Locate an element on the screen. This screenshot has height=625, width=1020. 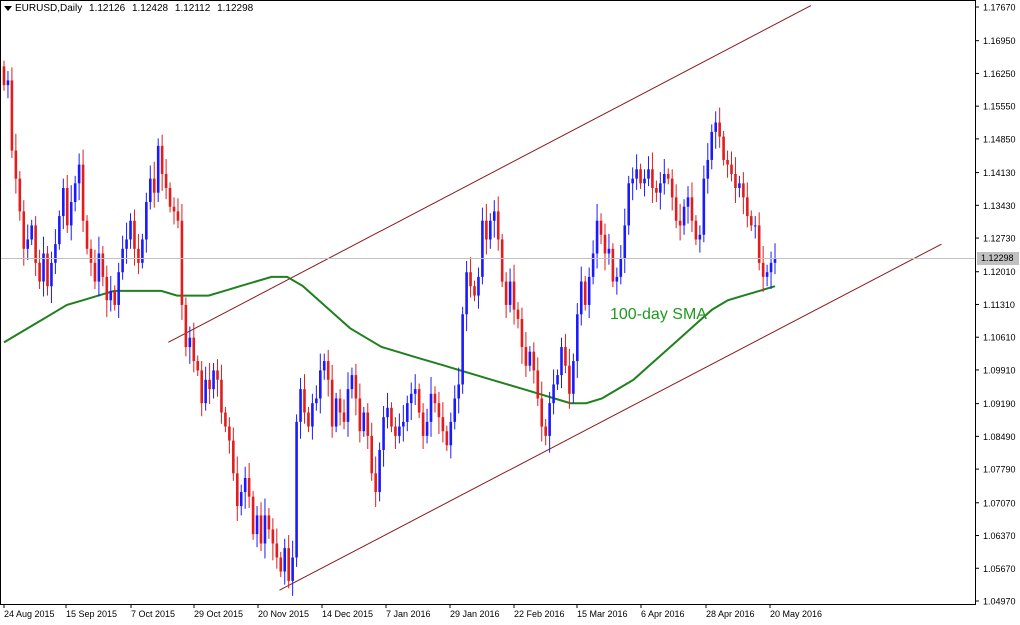
x-tick-label: 15 Sep 2015 is located at coordinates (91, 614).